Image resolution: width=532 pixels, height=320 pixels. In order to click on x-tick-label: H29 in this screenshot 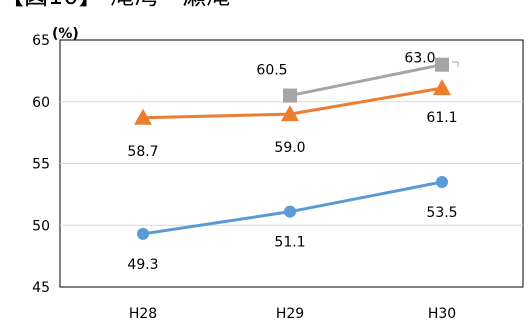, I will do `click(290, 313)`.